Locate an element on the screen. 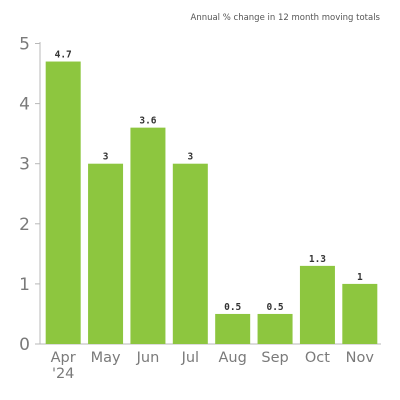  y-tick-label: 3 is located at coordinates (24, 165).